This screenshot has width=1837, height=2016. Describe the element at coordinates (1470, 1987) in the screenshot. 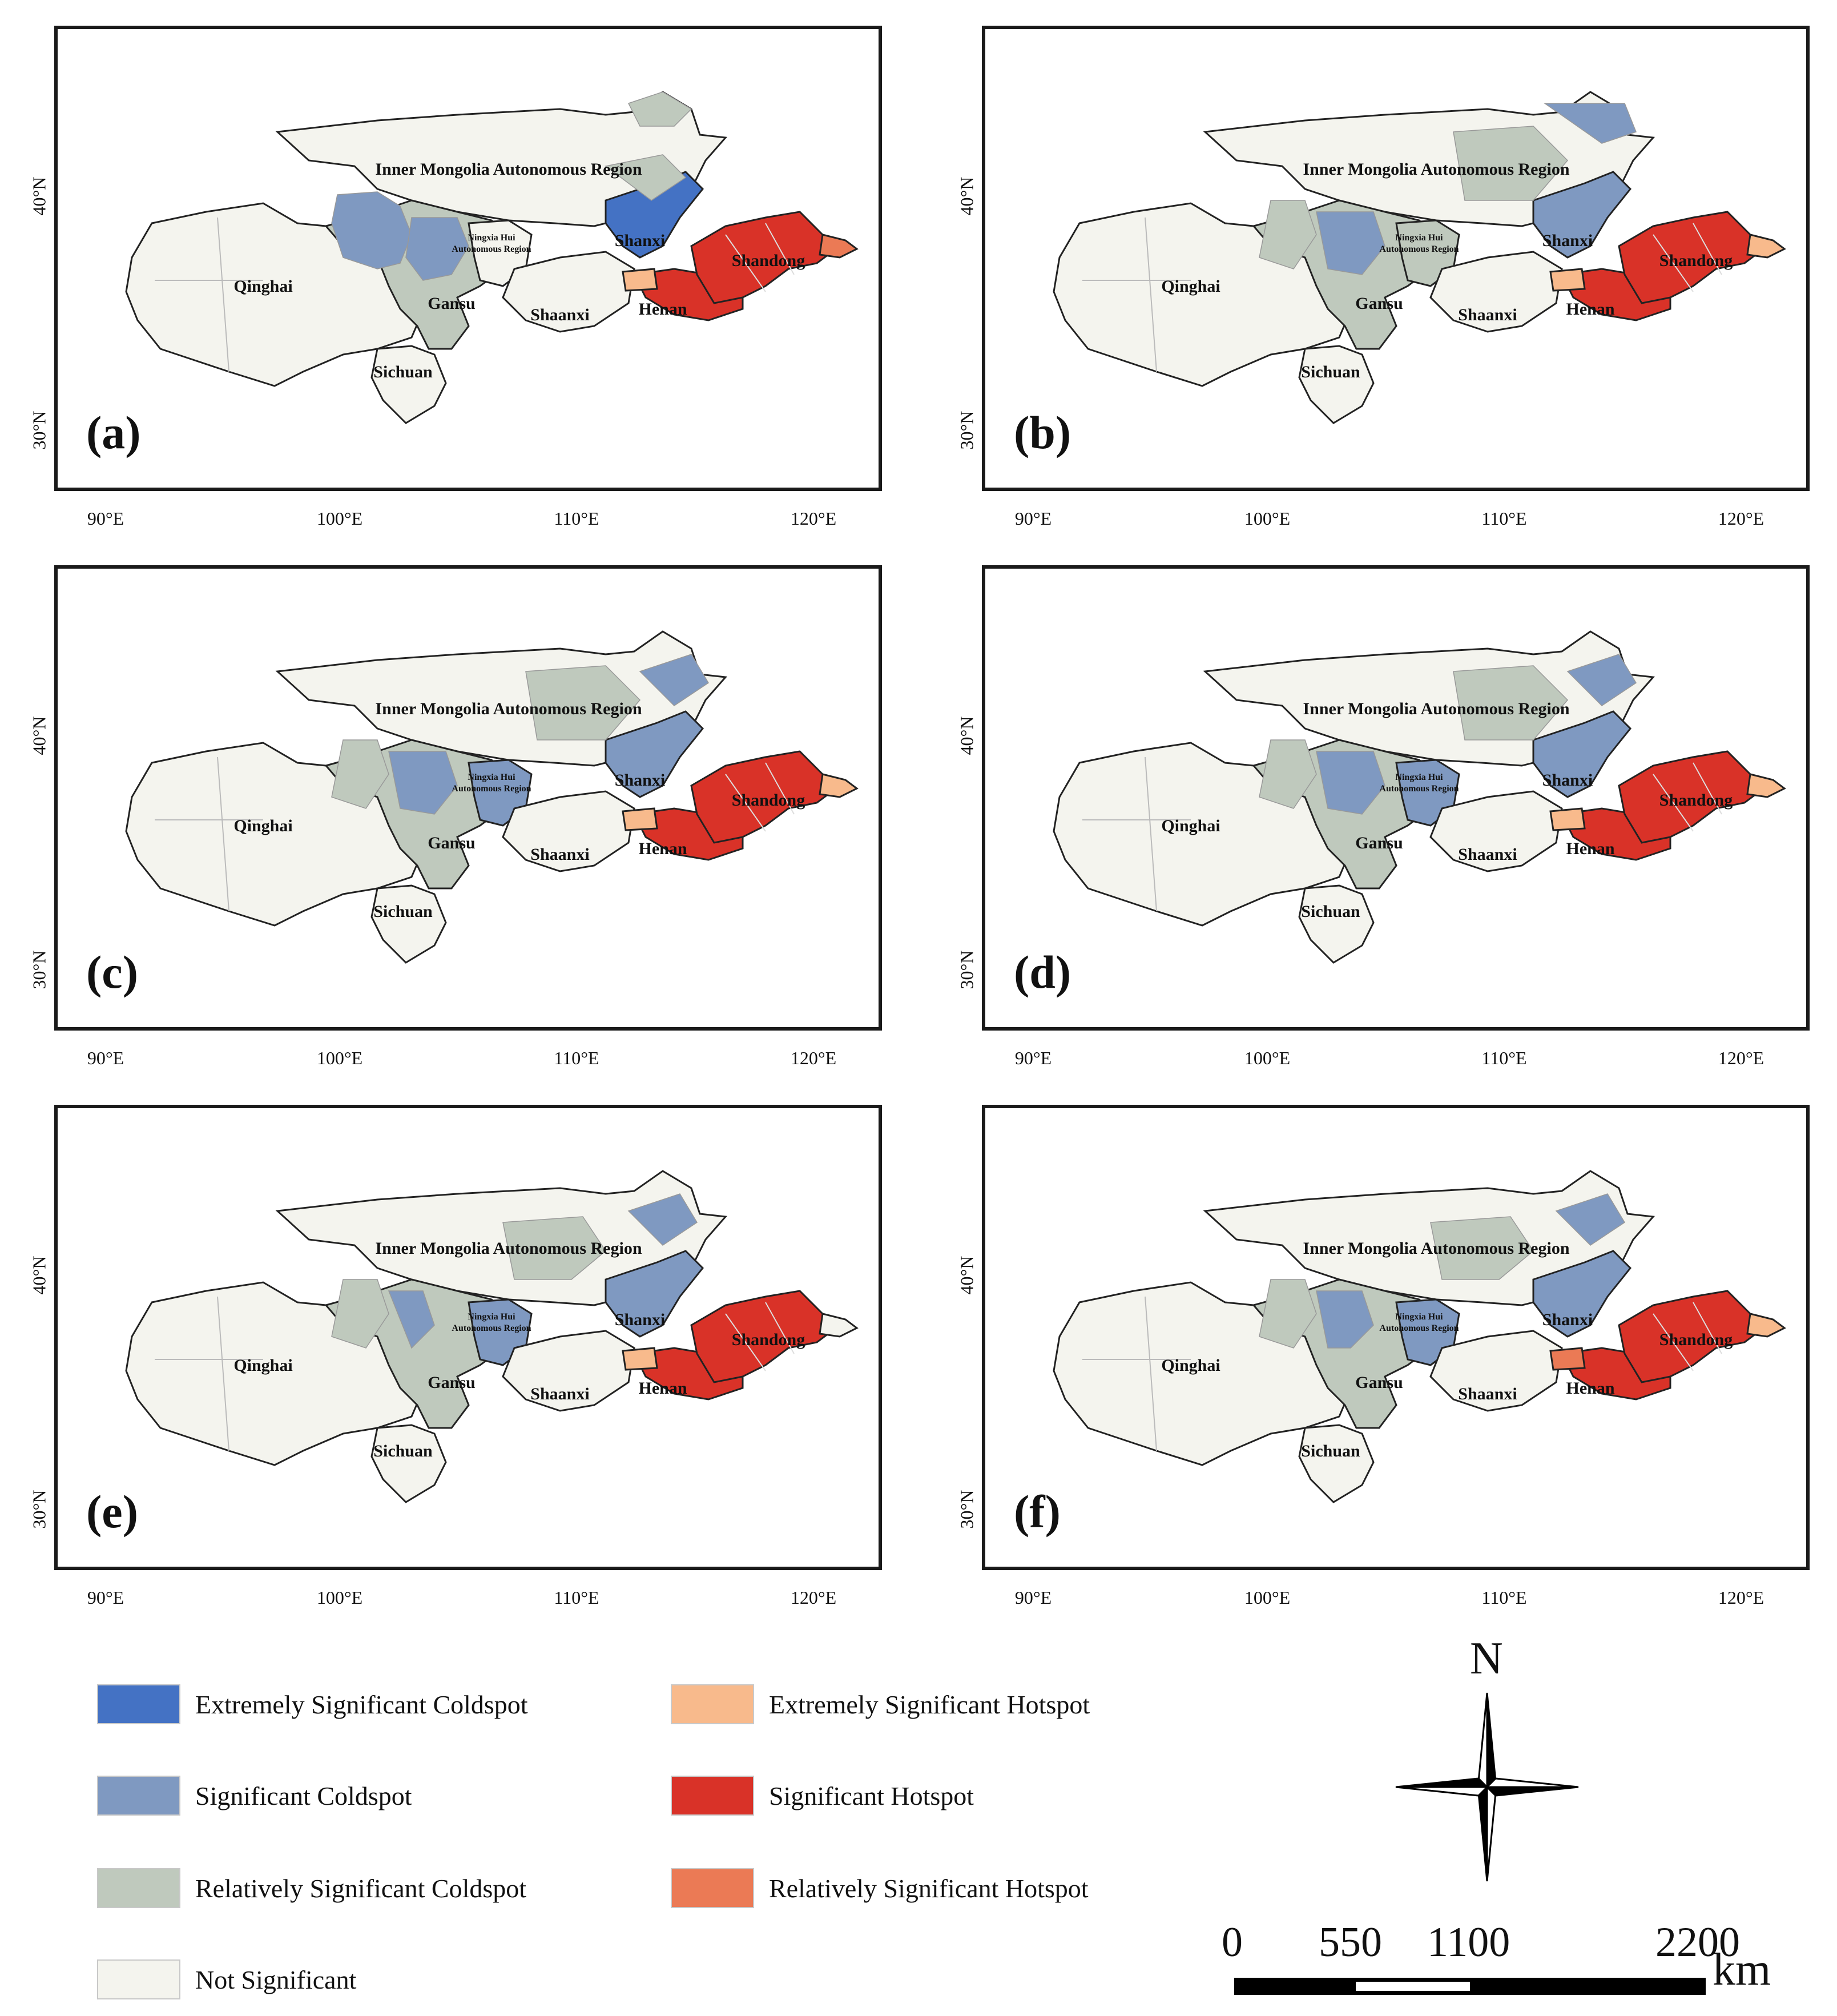

I see `scale-bar-graphic` at that location.